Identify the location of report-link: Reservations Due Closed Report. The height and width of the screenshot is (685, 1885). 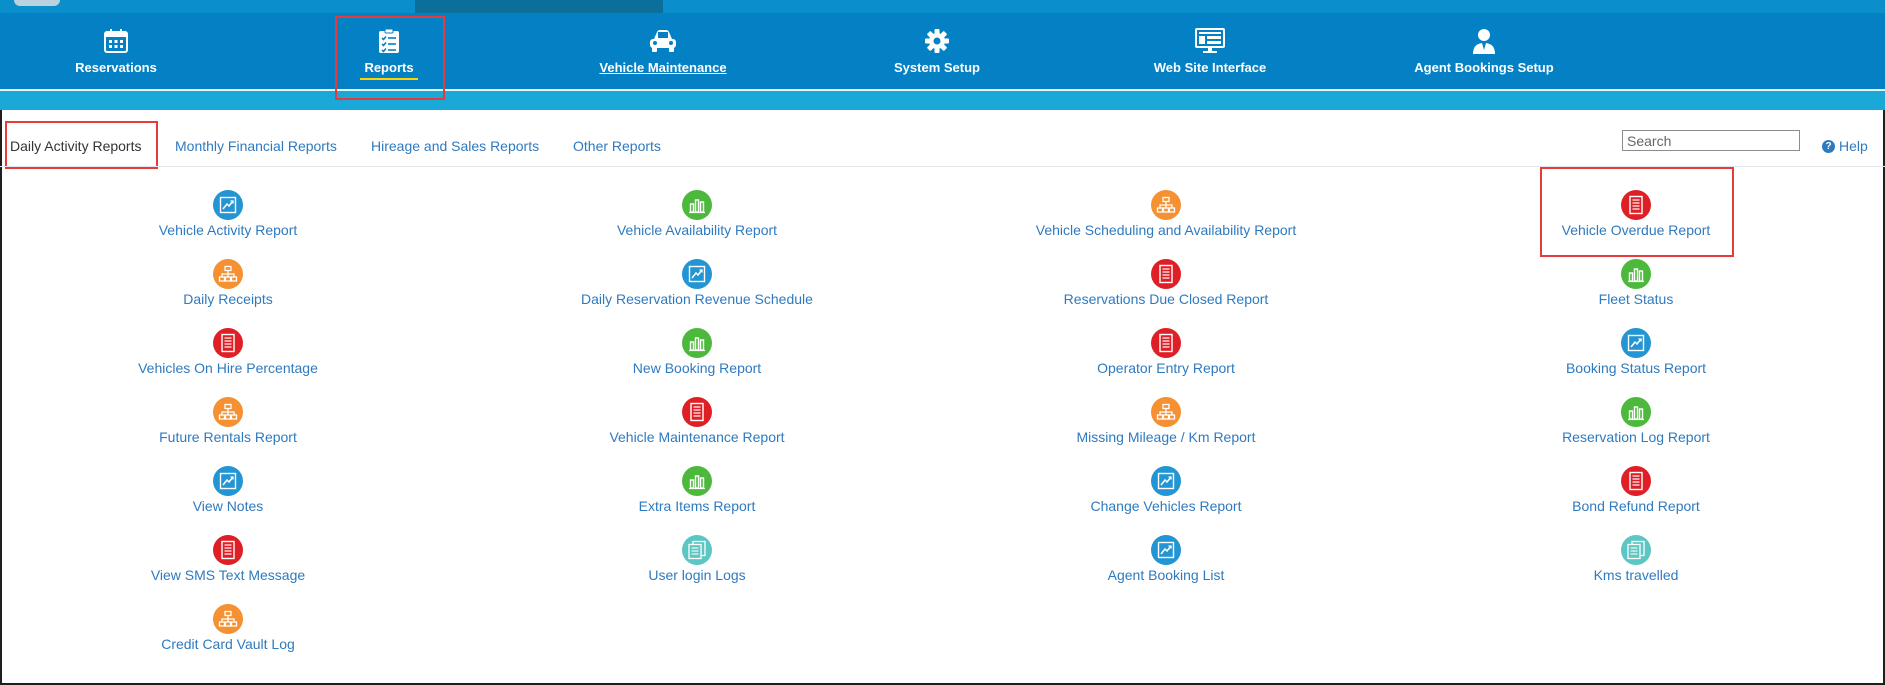
(1166, 283).